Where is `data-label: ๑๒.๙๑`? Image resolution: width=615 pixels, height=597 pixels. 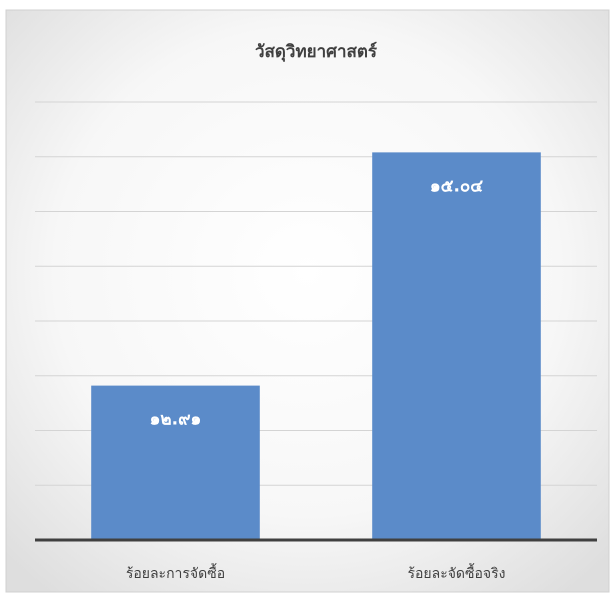
data-label: ๑๒.๙๑ is located at coordinates (176, 420).